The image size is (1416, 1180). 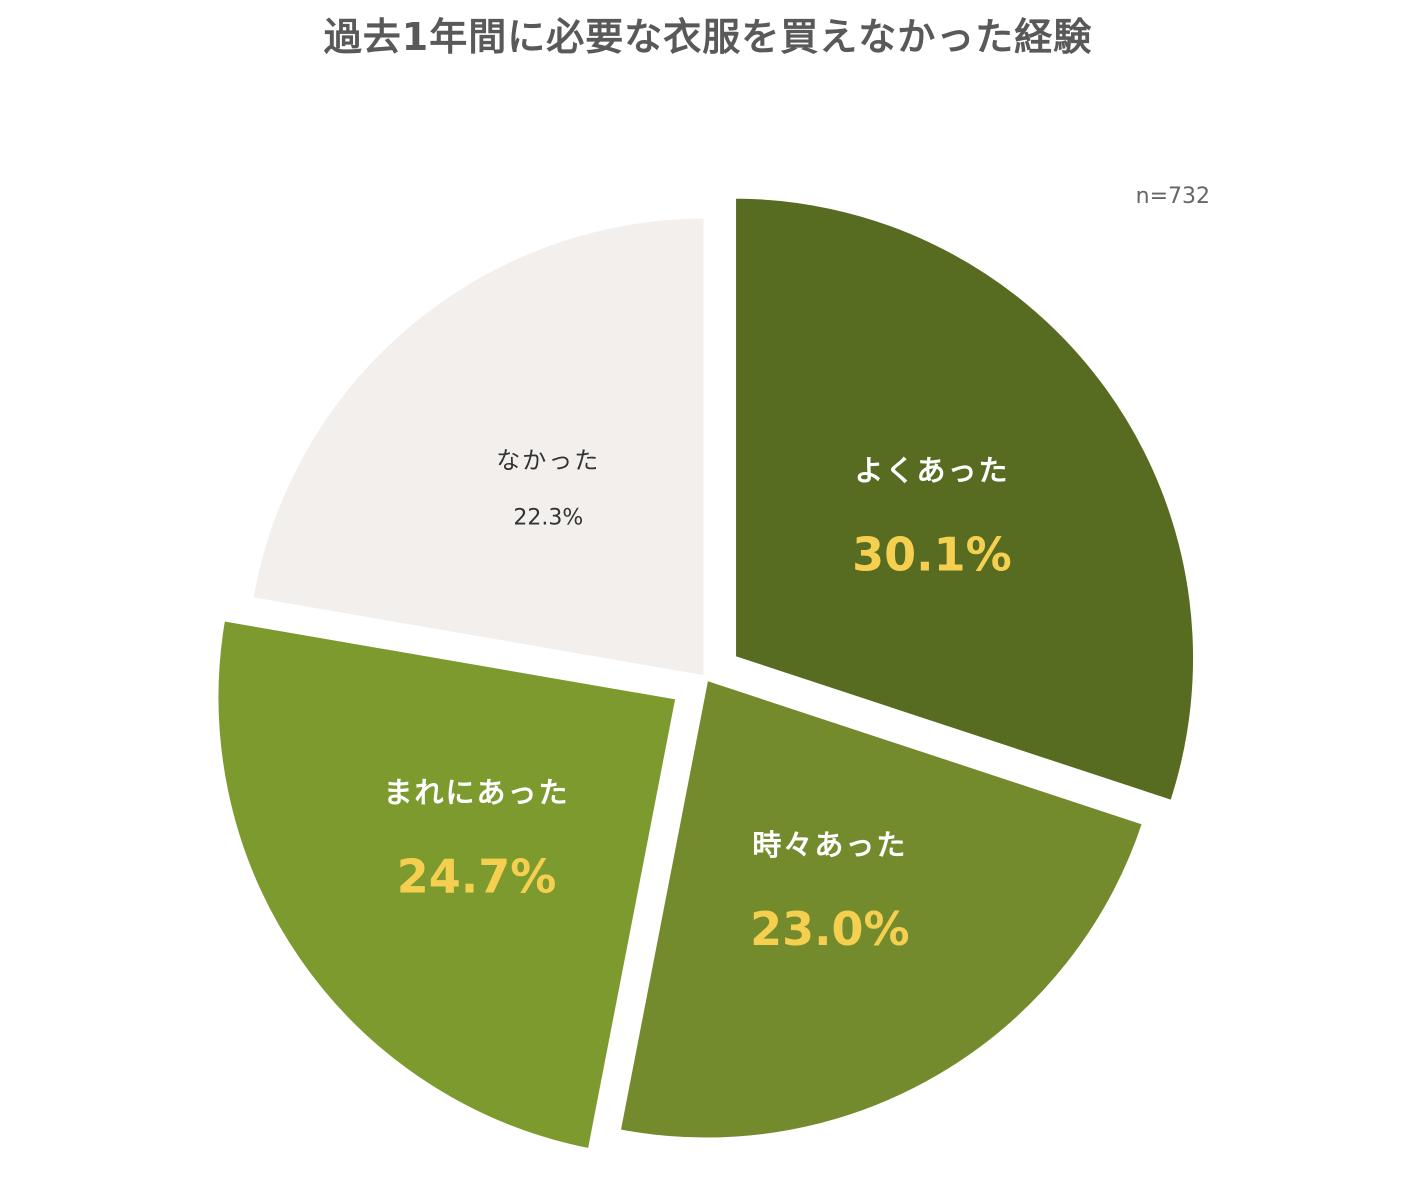 I want to click on pie-slice-2-label: 時々あった, so click(x=829, y=845).